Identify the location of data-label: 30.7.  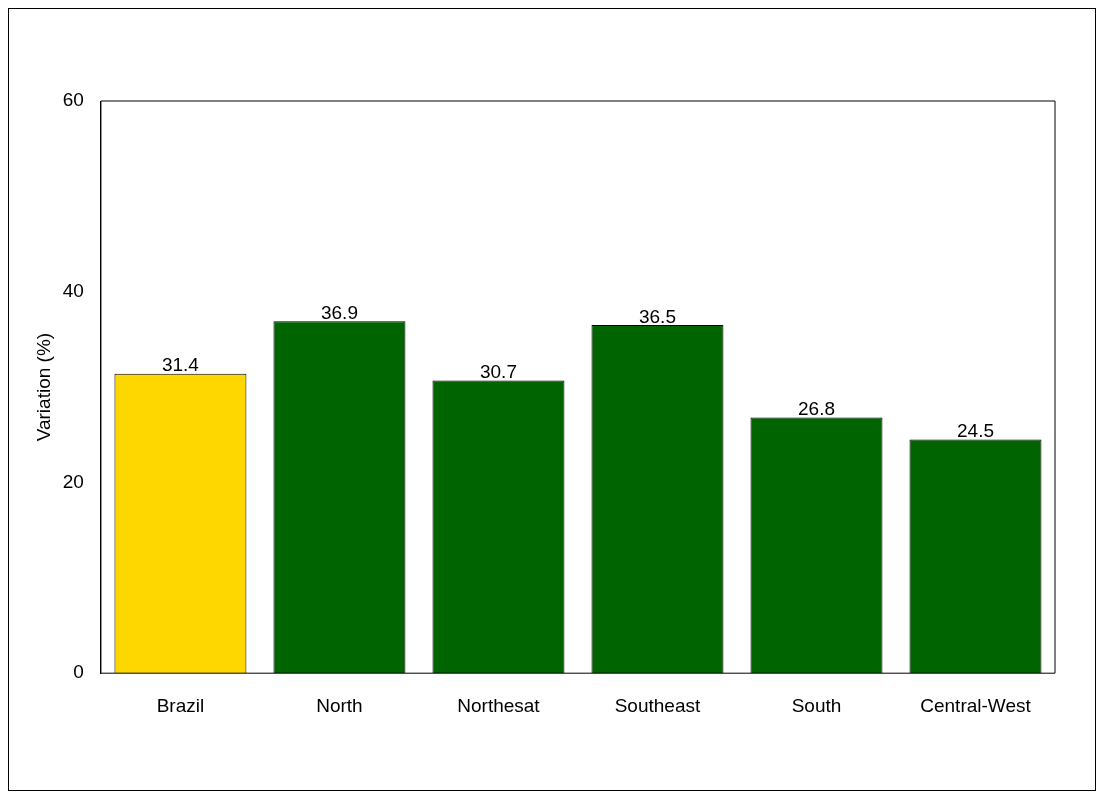
(498, 372).